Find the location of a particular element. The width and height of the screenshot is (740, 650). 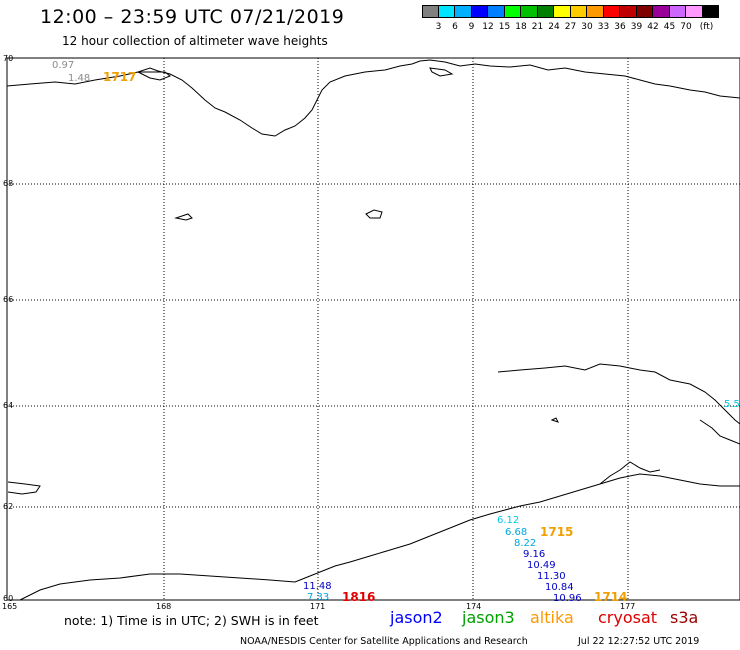

wave-reading: 6.68 is located at coordinates (516, 532).